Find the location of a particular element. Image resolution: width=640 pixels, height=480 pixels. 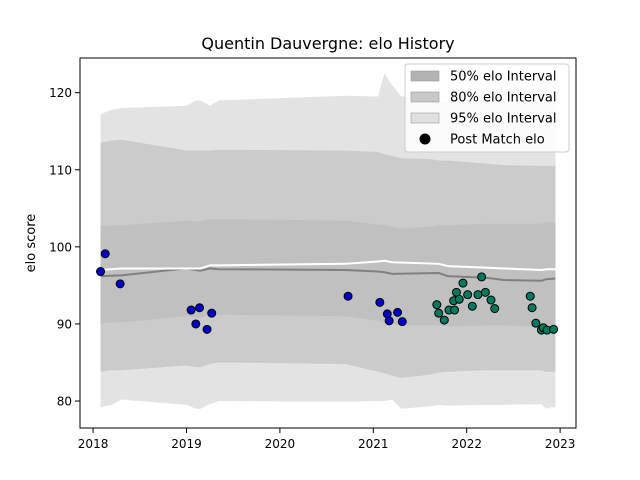

x-tick-label-2020: 2020 is located at coordinates (280, 444).